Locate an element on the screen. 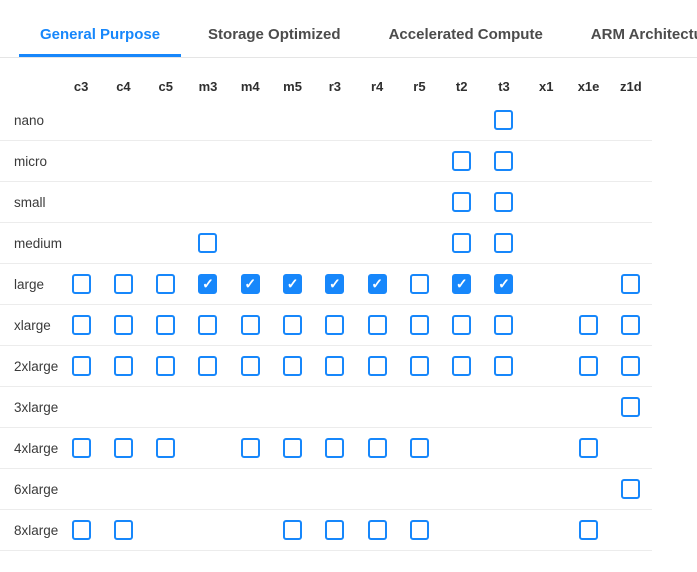 Image resolution: width=697 pixels, height=572 pixels. cell-micro-c5 is located at coordinates (166, 161).